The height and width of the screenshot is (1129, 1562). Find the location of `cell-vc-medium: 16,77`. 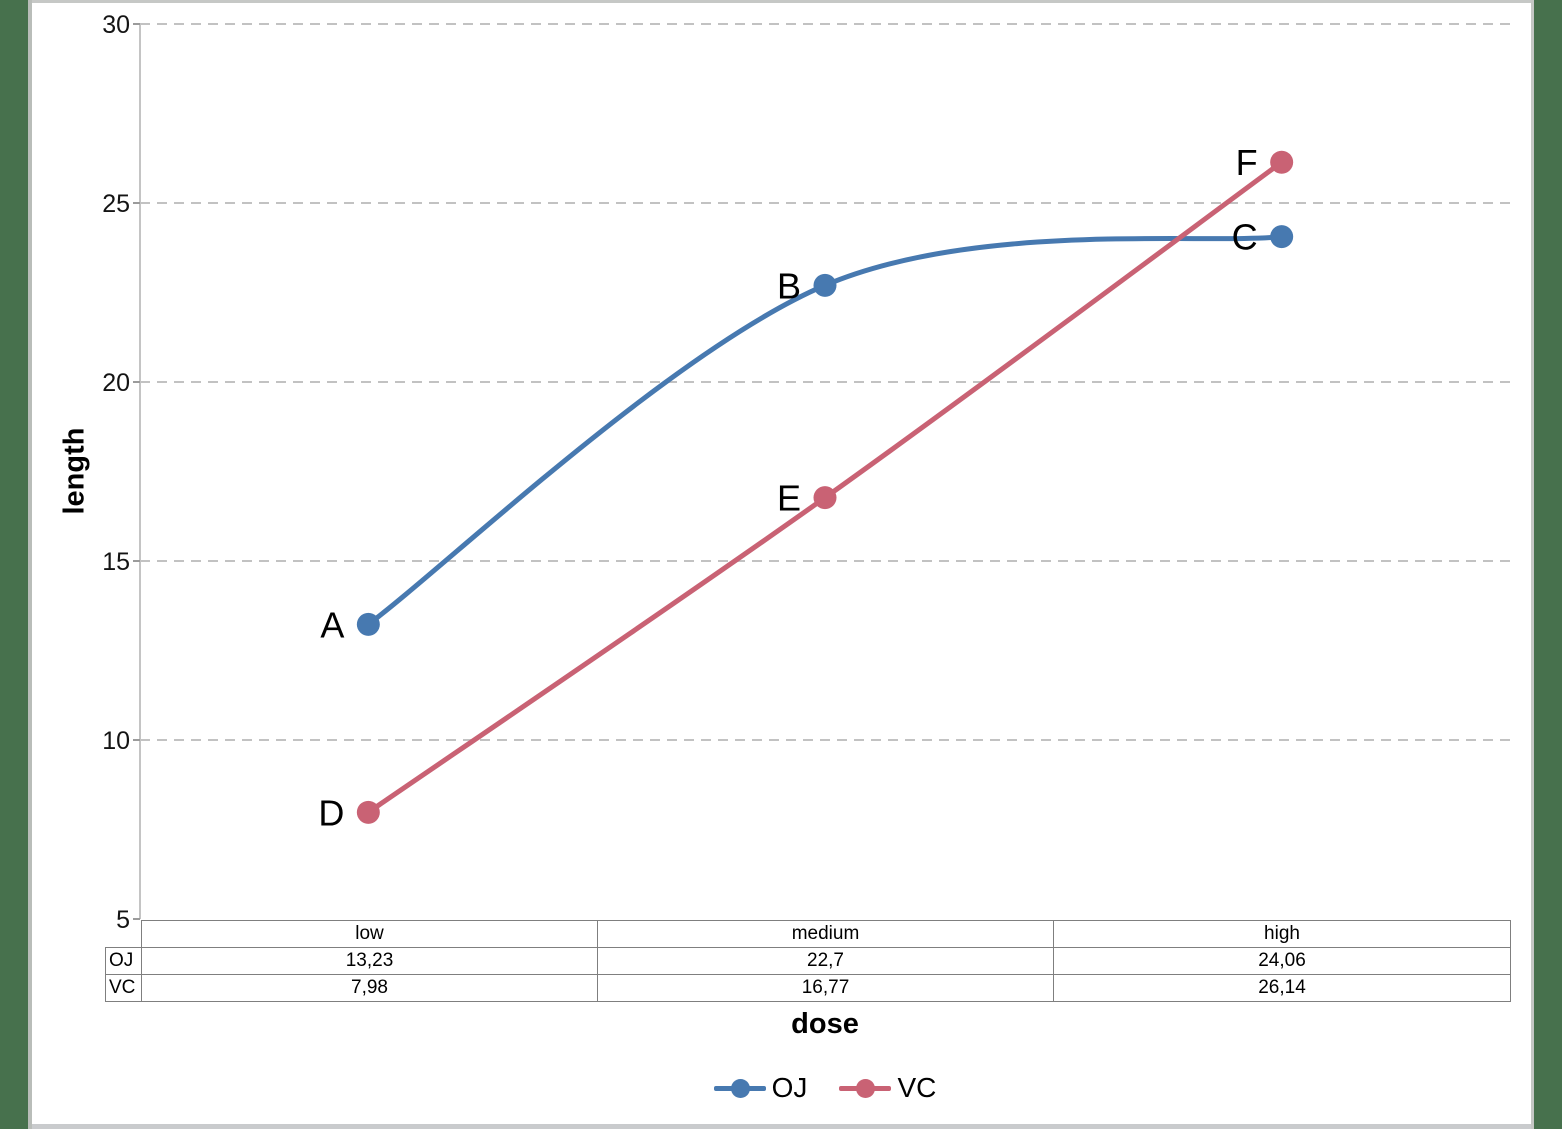

cell-vc-medium: 16,77 is located at coordinates (825, 988).